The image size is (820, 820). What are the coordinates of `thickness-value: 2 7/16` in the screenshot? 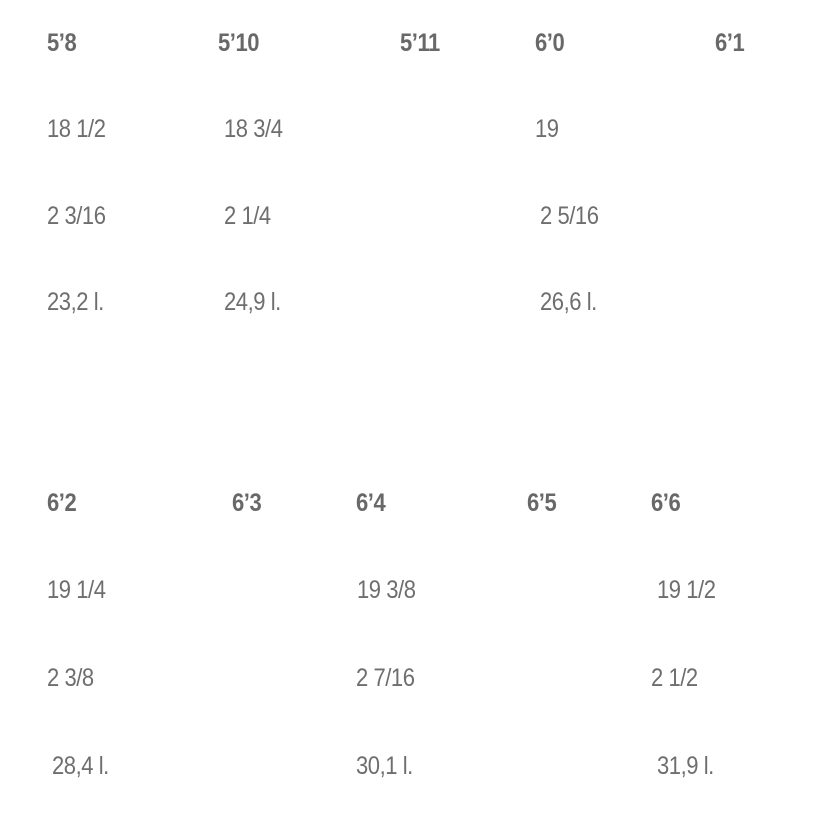 It's located at (385, 678).